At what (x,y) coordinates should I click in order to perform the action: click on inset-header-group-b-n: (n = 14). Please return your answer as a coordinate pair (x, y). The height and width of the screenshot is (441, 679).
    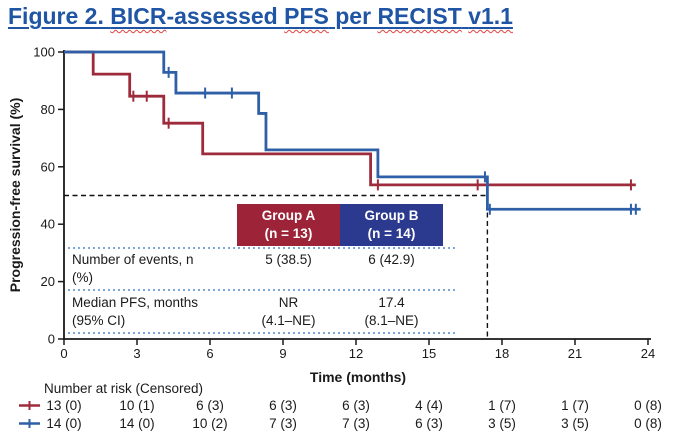
    Looking at the image, I should click on (391, 233).